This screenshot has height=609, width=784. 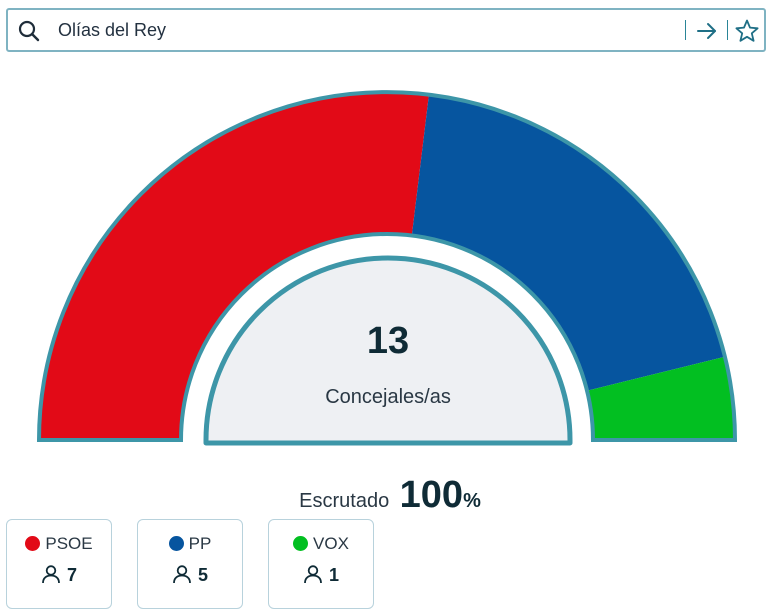 I want to click on counted-value: 100, so click(x=431, y=495).